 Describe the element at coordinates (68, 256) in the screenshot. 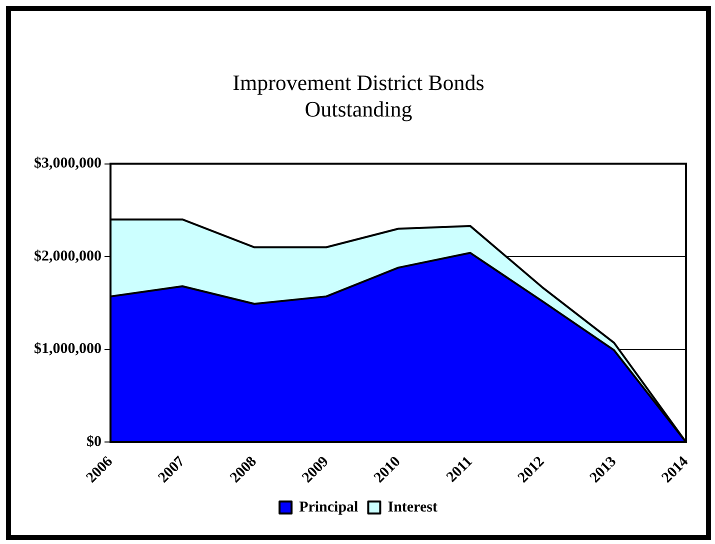

I see `y-tick-label: $2,000,000` at that location.